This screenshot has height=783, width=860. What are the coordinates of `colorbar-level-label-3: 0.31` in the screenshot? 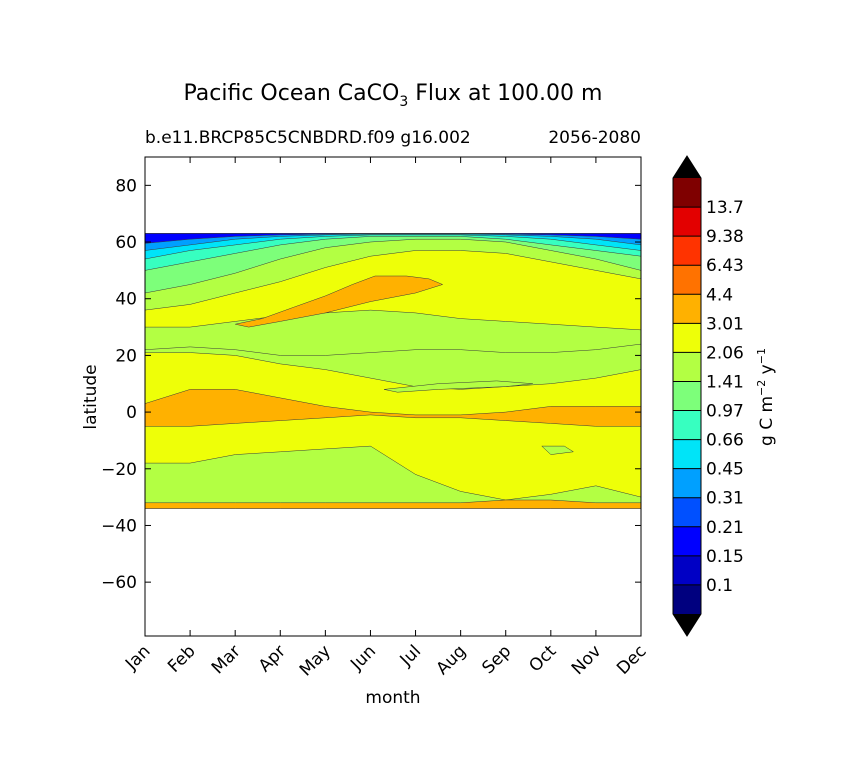 It's located at (725, 499).